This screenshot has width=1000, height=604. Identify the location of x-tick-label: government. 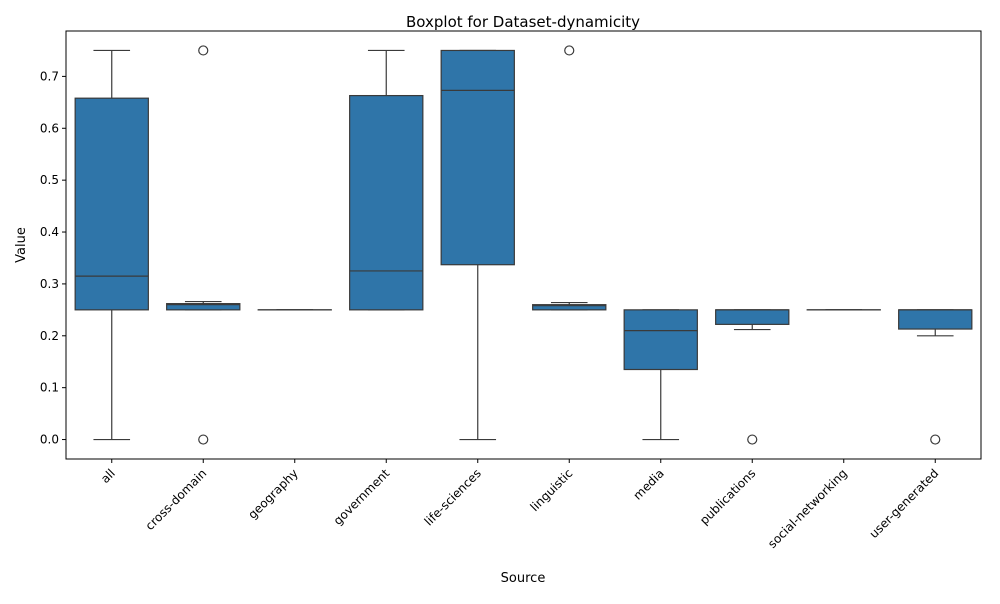
(362, 497).